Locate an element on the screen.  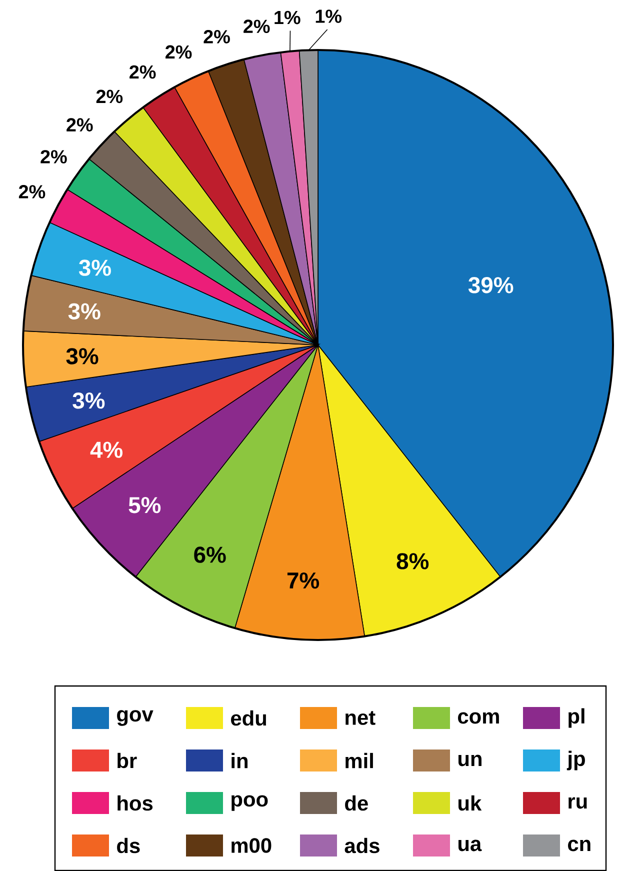
legend-label: m00 is located at coordinates (252, 845).